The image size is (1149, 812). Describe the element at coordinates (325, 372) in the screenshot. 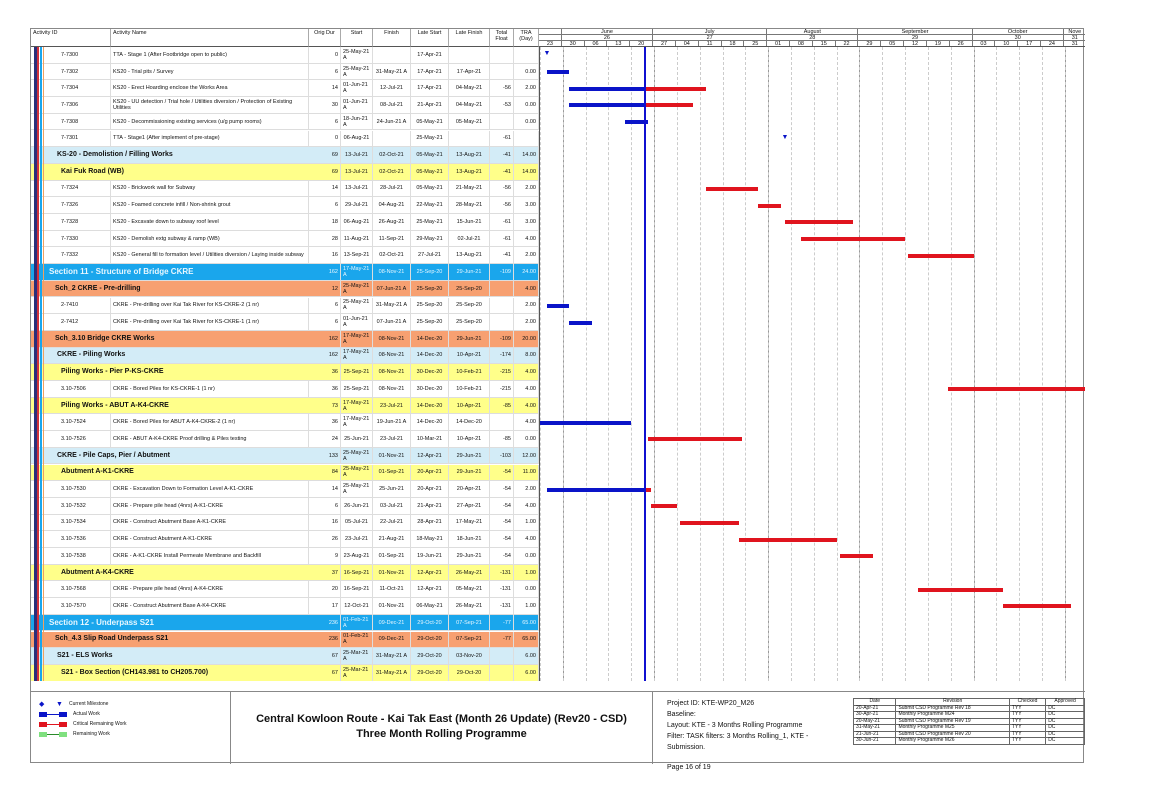

I see `cell-dur: 36` at that location.